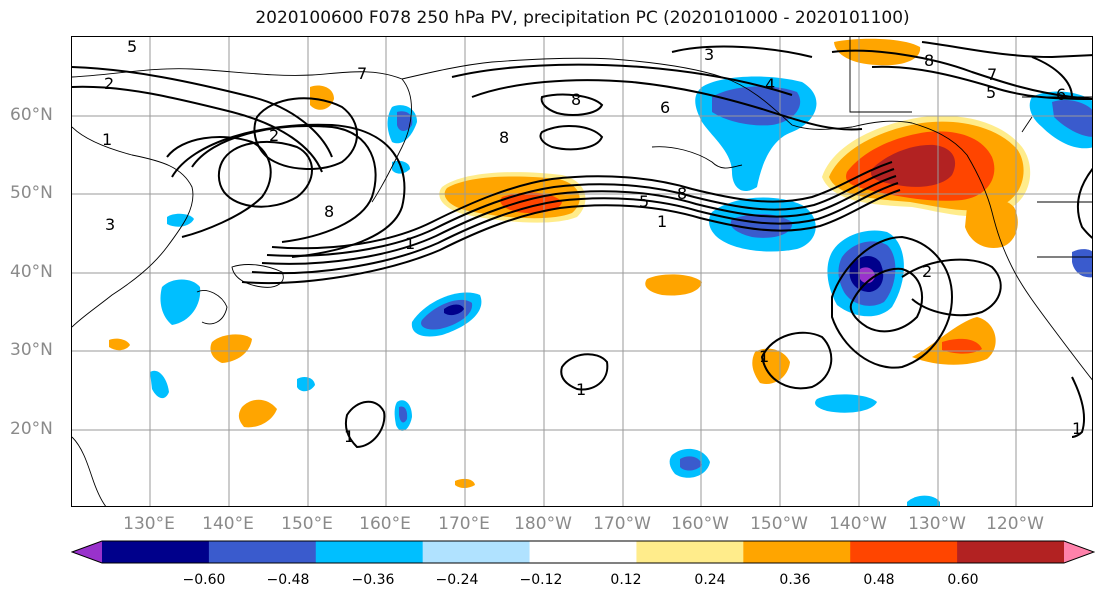 This screenshot has width=1105, height=601. Describe the element at coordinates (31, 115) in the screenshot. I see `lat-label-60n: 60°N` at that location.